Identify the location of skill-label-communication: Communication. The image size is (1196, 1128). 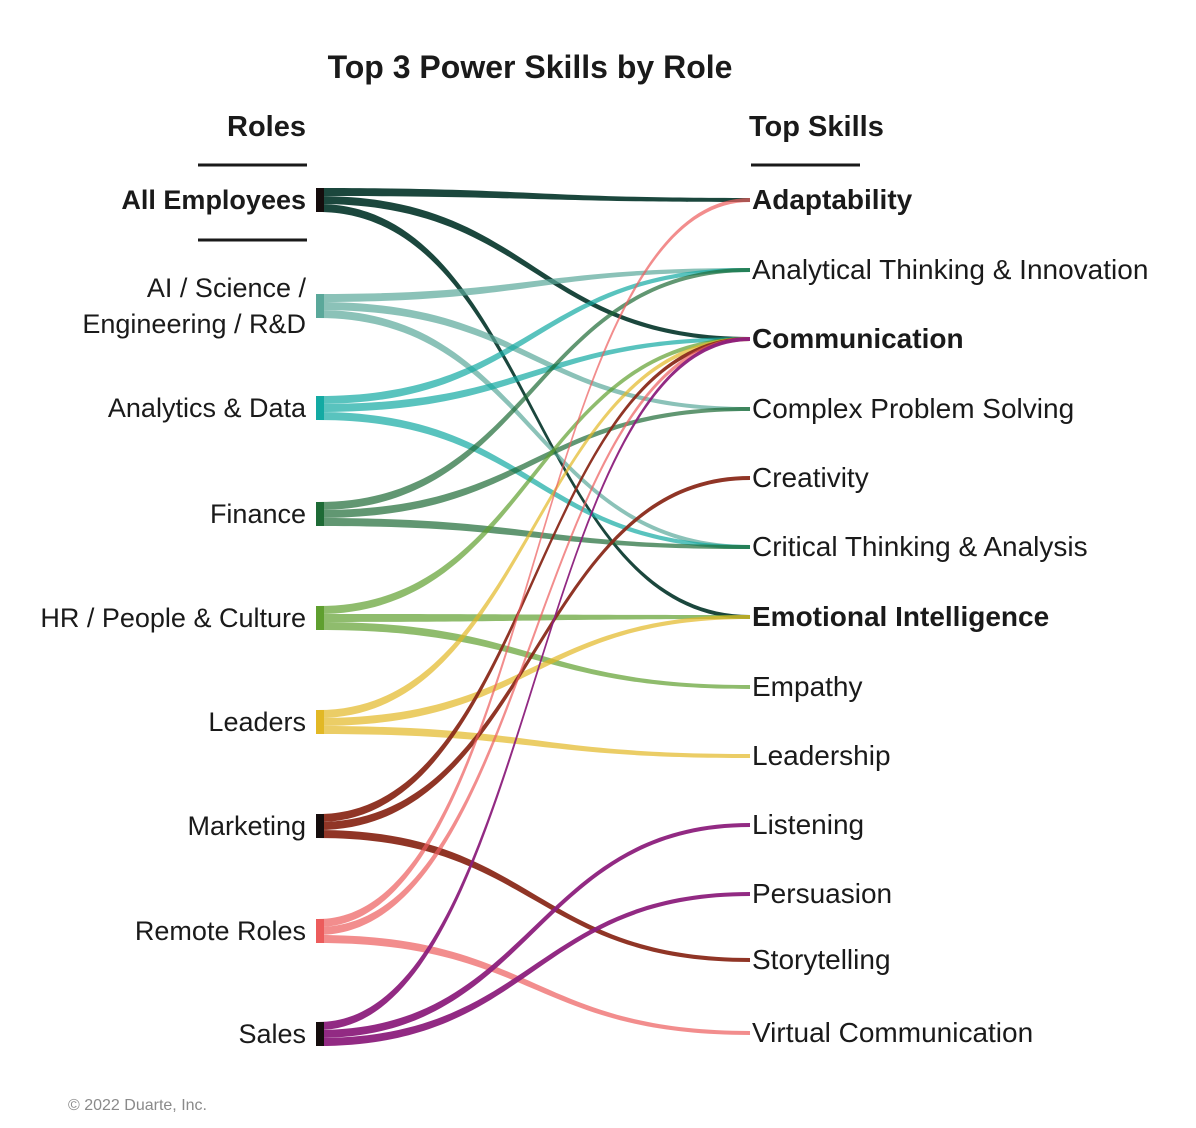
(858, 338).